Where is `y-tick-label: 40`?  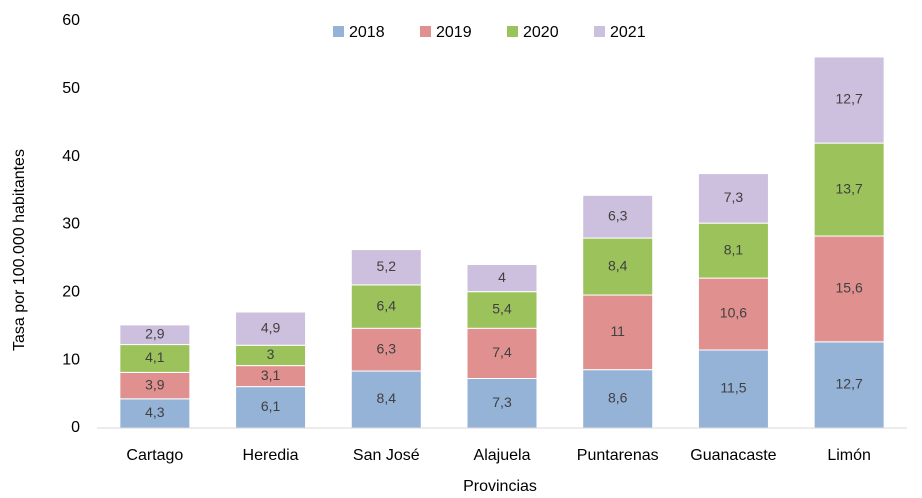
y-tick-label: 40 is located at coordinates (71, 156).